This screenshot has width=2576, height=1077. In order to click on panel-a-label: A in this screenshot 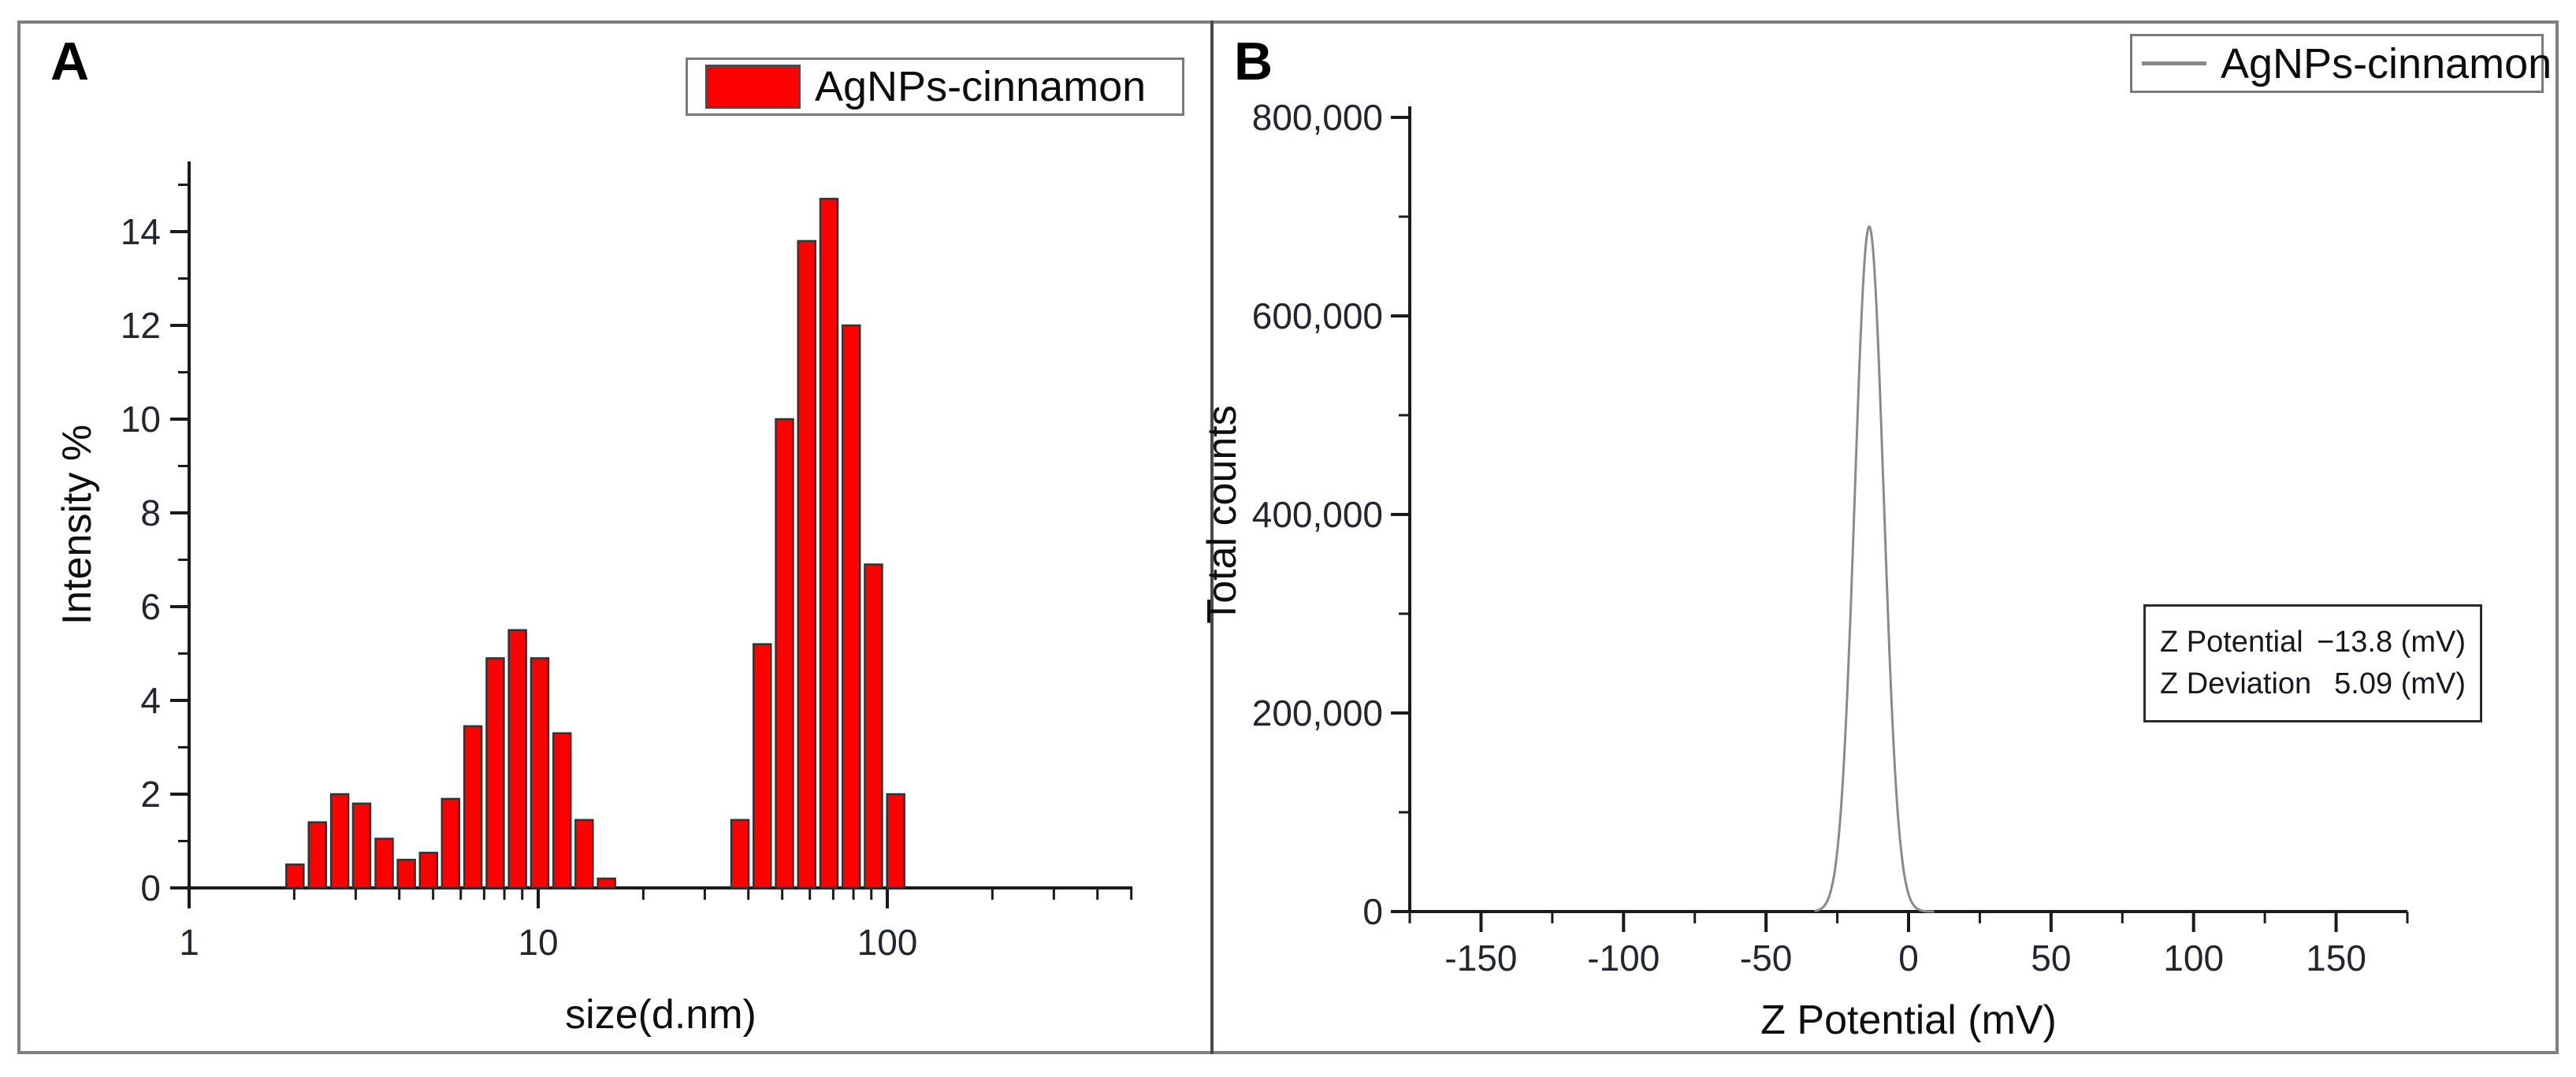, I will do `click(70, 61)`.